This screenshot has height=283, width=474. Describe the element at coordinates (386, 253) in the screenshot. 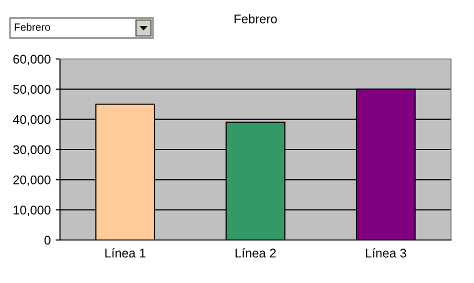

I see `x-tick-label: Línea 3` at that location.